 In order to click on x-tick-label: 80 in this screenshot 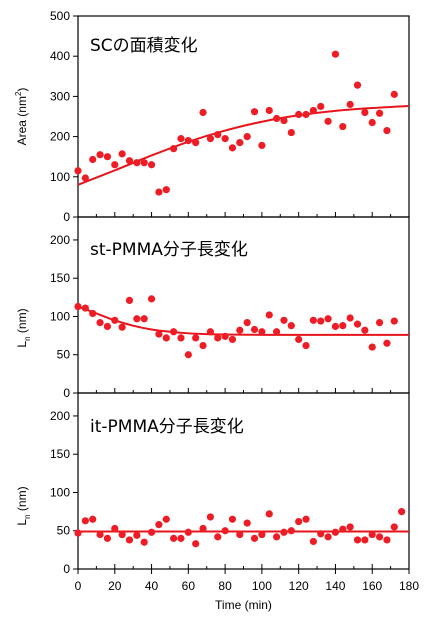, I will do `click(225, 586)`.